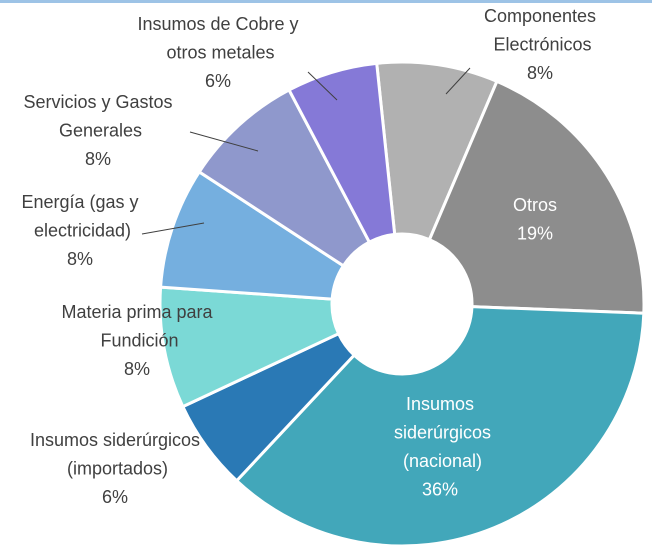  What do you see at coordinates (79, 216) in the screenshot?
I see `category-label: Energía (gas y electricidad)` at bounding box center [79, 216].